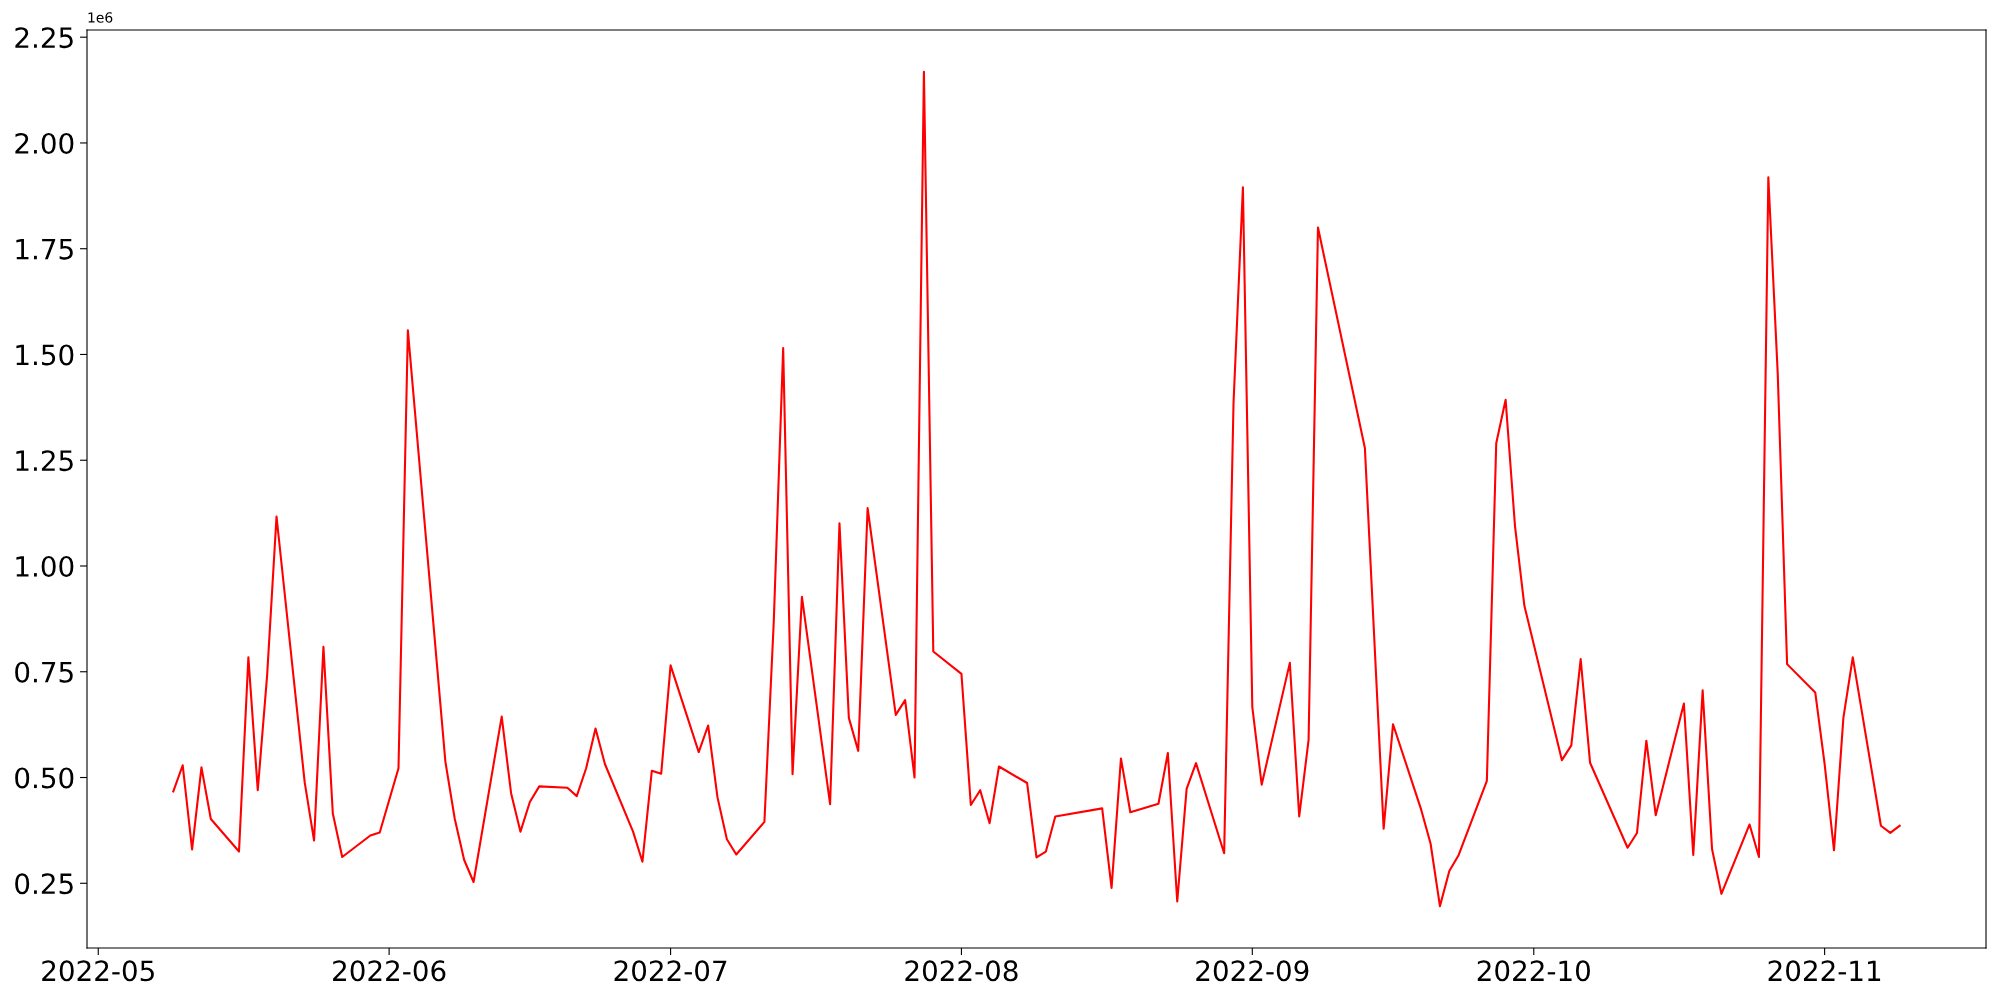 The height and width of the screenshot is (1000, 2000). I want to click on x-tick-label: 2022-08, so click(961, 971).